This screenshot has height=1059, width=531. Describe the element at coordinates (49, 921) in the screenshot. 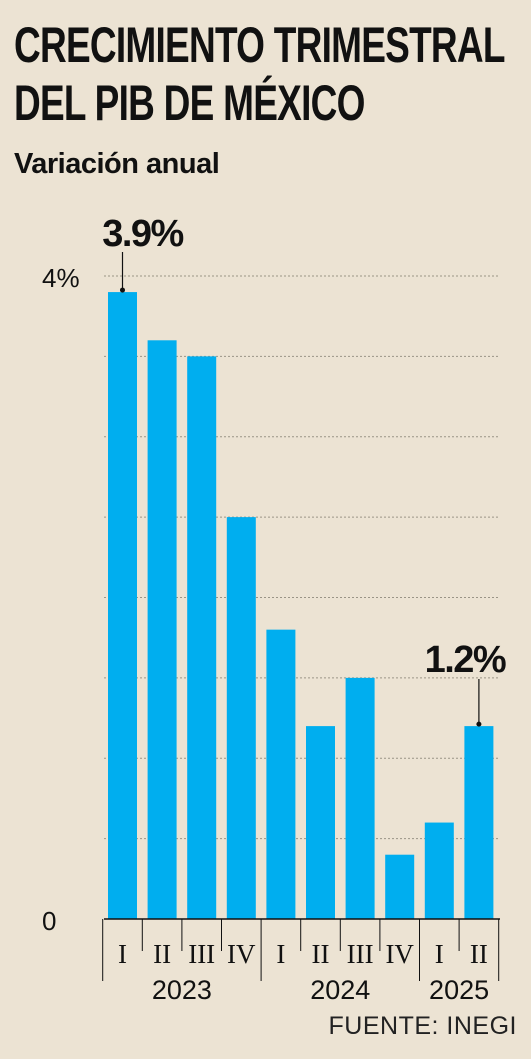

I see `y-tick-label: 0` at that location.